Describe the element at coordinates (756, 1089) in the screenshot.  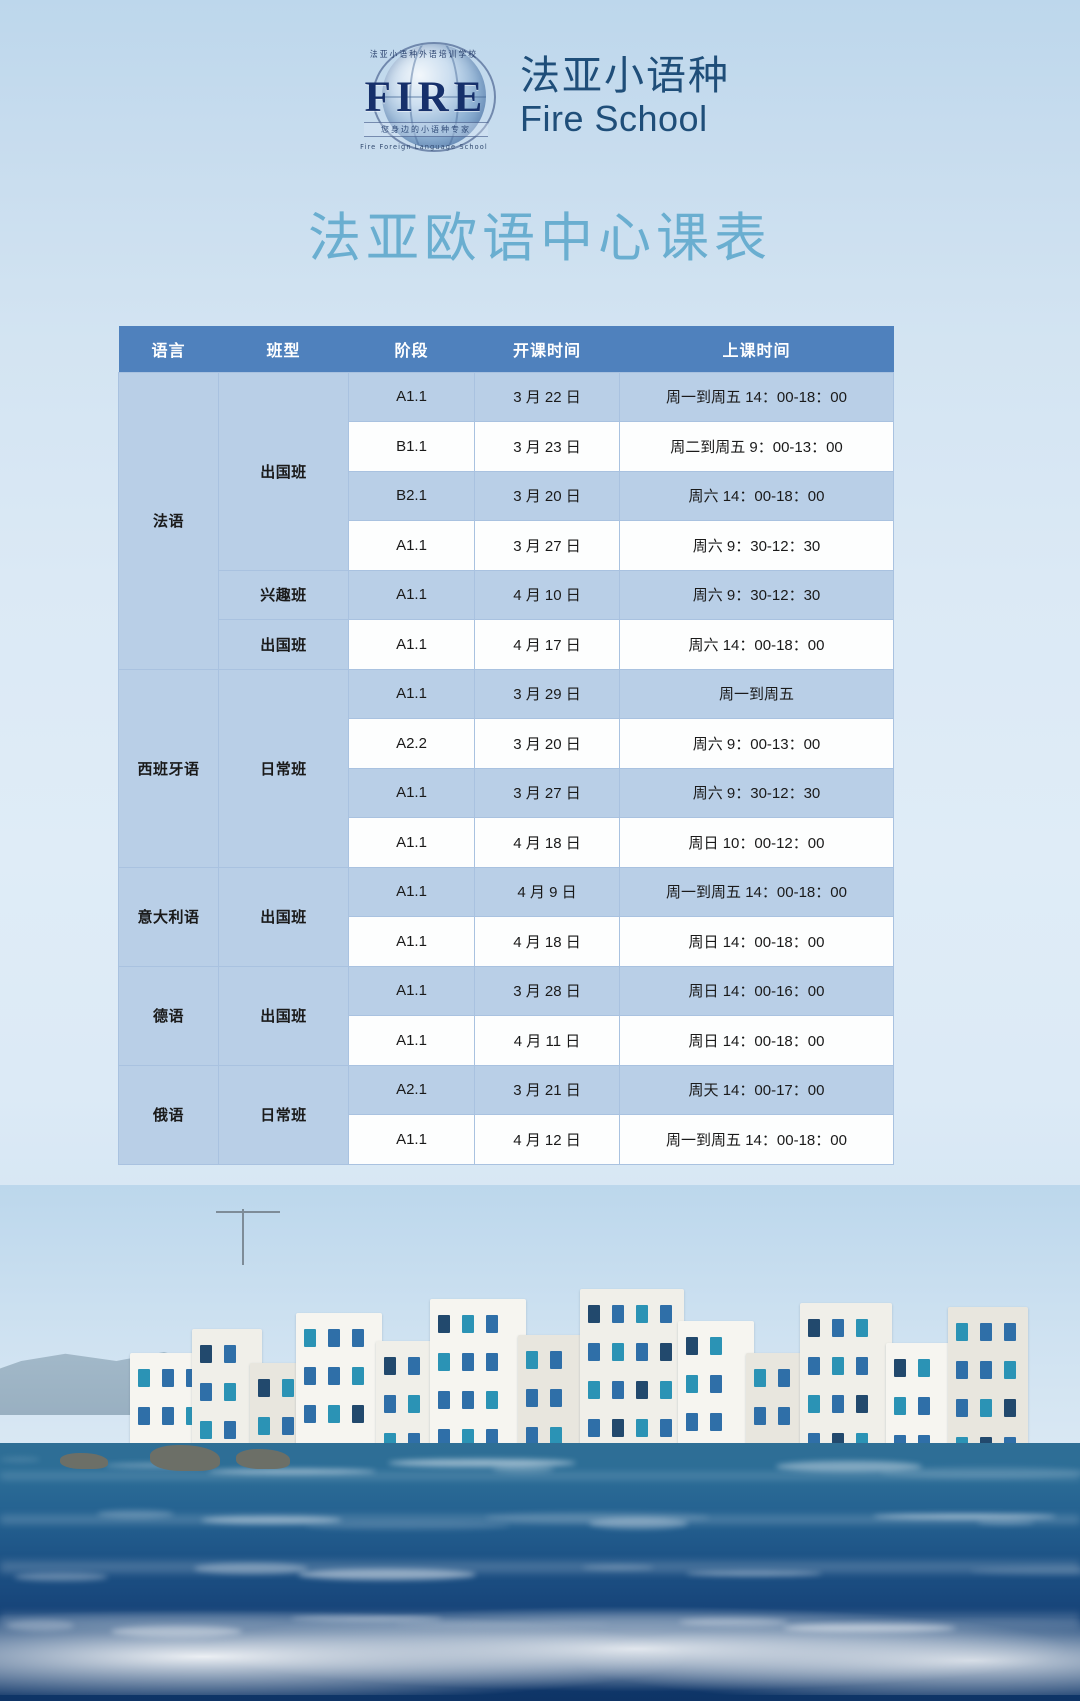
I see `cell-class-time: 周天 14：00-17：00` at that location.